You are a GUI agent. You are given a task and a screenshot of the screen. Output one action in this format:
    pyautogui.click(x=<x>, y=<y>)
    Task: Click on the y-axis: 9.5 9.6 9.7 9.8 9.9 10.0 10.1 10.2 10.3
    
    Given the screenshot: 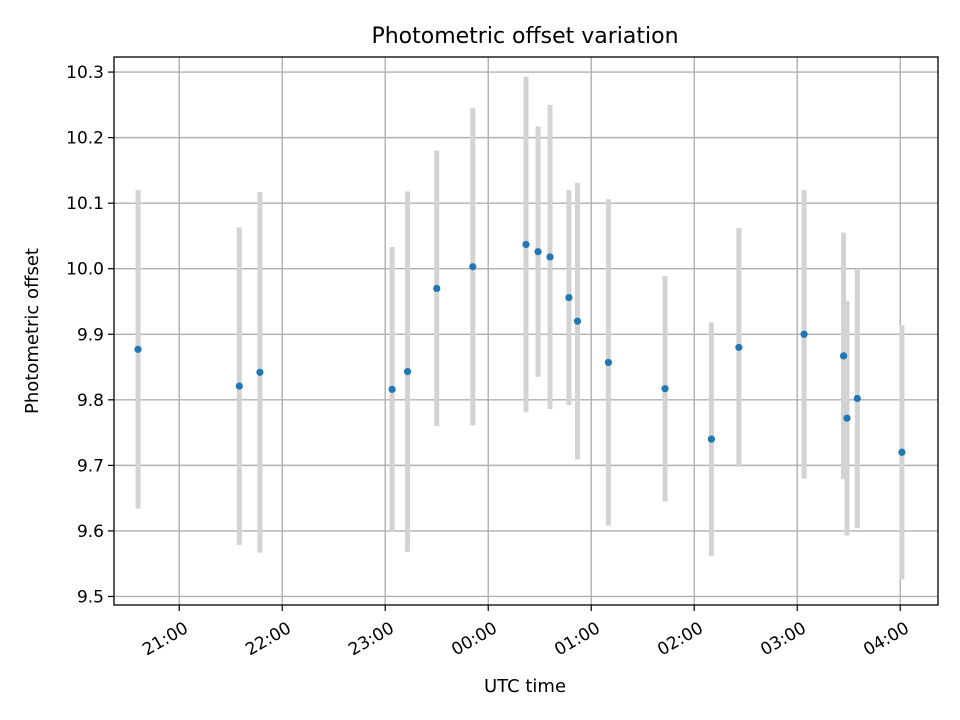 What is the action you would take?
    pyautogui.click(x=90, y=335)
    